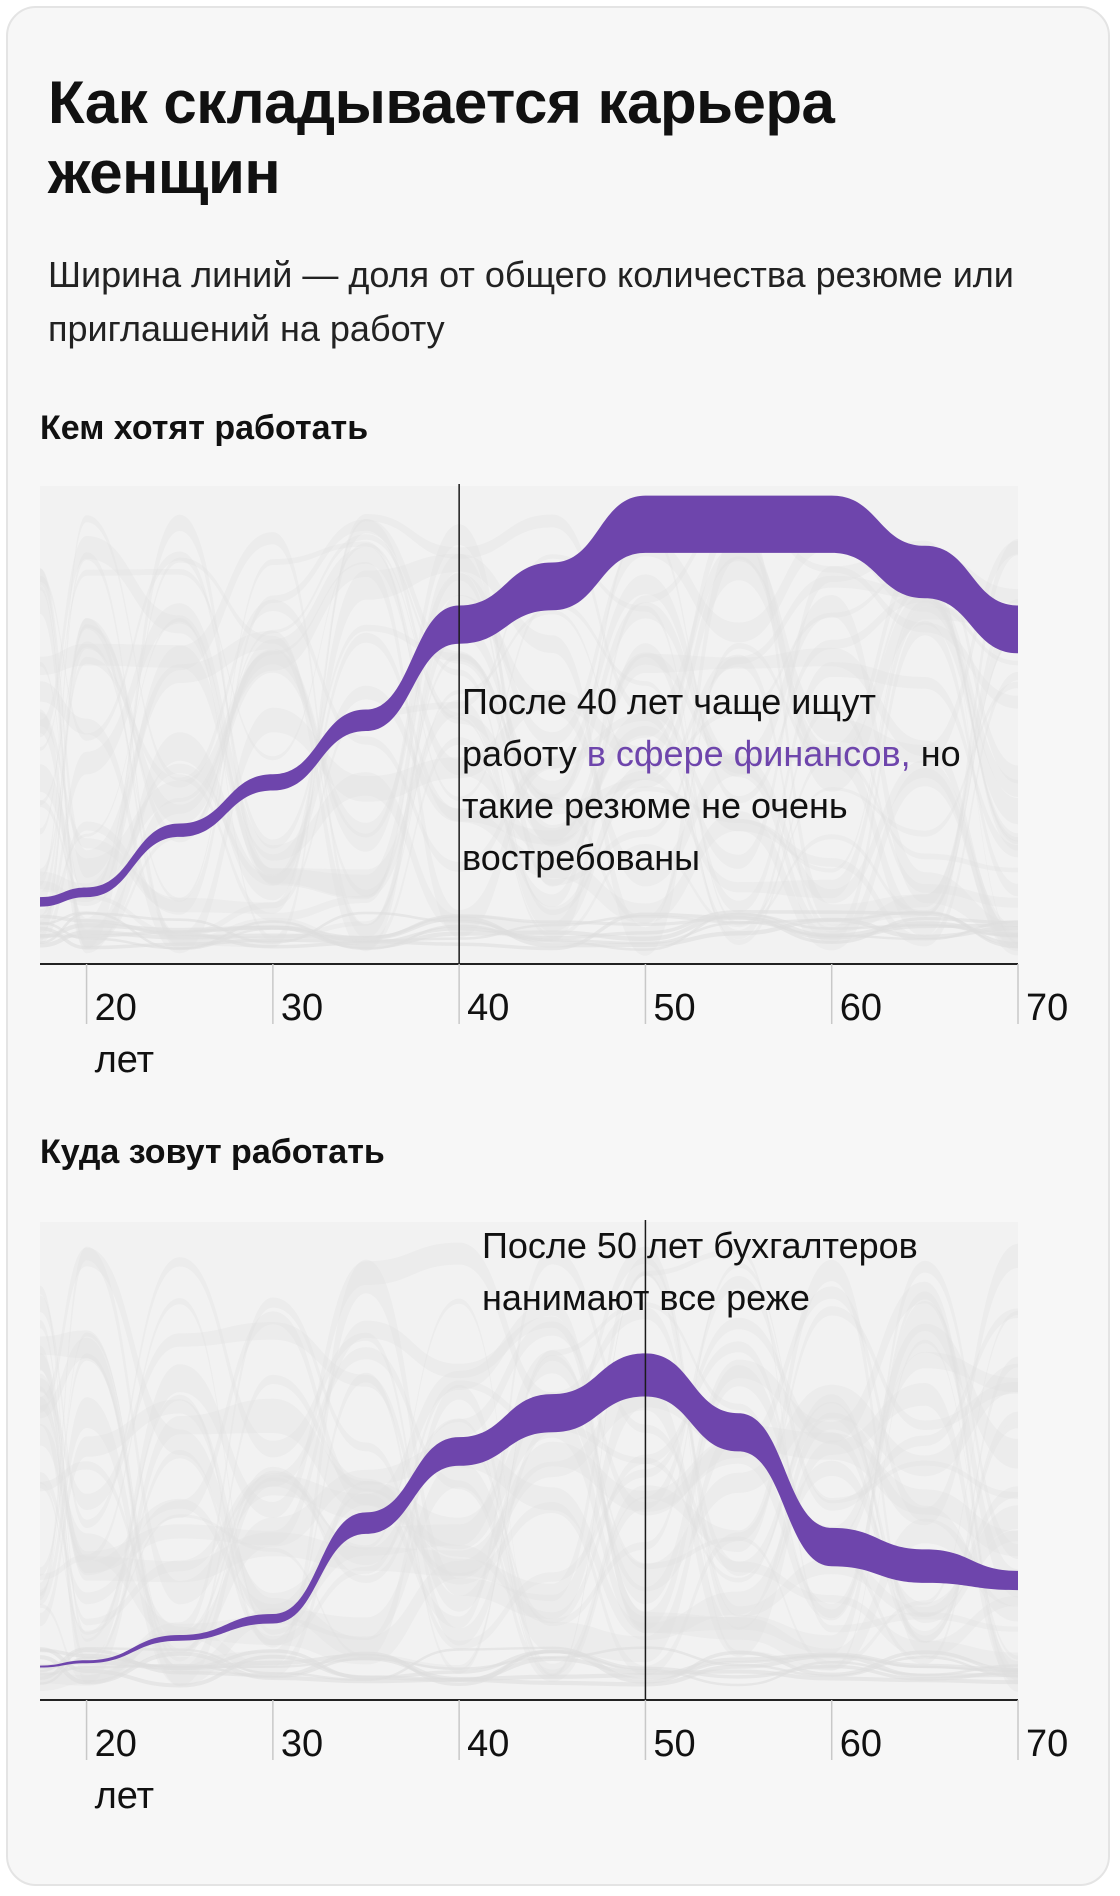 The height and width of the screenshot is (1896, 1120). What do you see at coordinates (529, 1567) in the screenshot?
I see `background-flow` at bounding box center [529, 1567].